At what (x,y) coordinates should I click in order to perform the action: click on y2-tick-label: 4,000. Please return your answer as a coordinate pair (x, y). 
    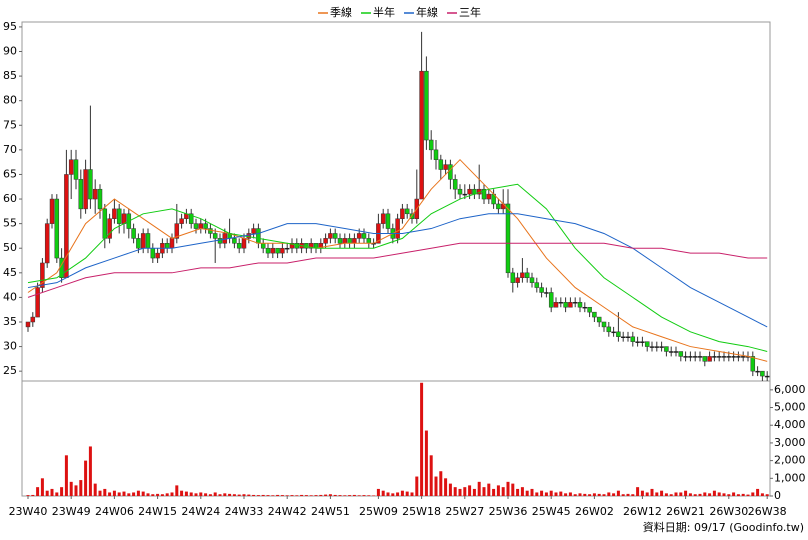
    Looking at the image, I should click on (790, 424).